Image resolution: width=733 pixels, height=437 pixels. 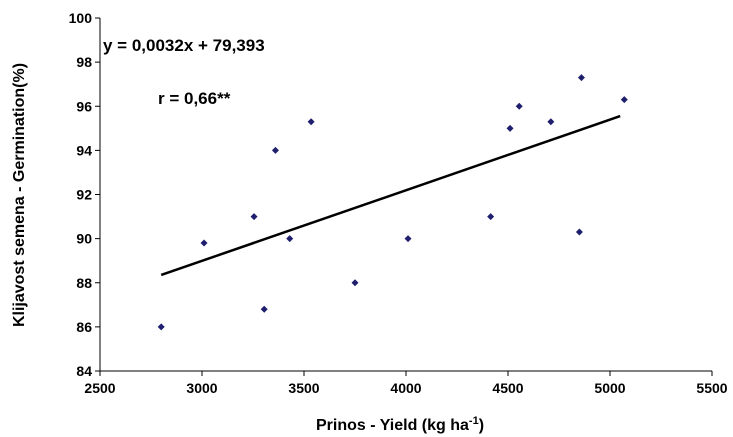 What do you see at coordinates (303, 388) in the screenshot?
I see `x-tick-label: 3500` at bounding box center [303, 388].